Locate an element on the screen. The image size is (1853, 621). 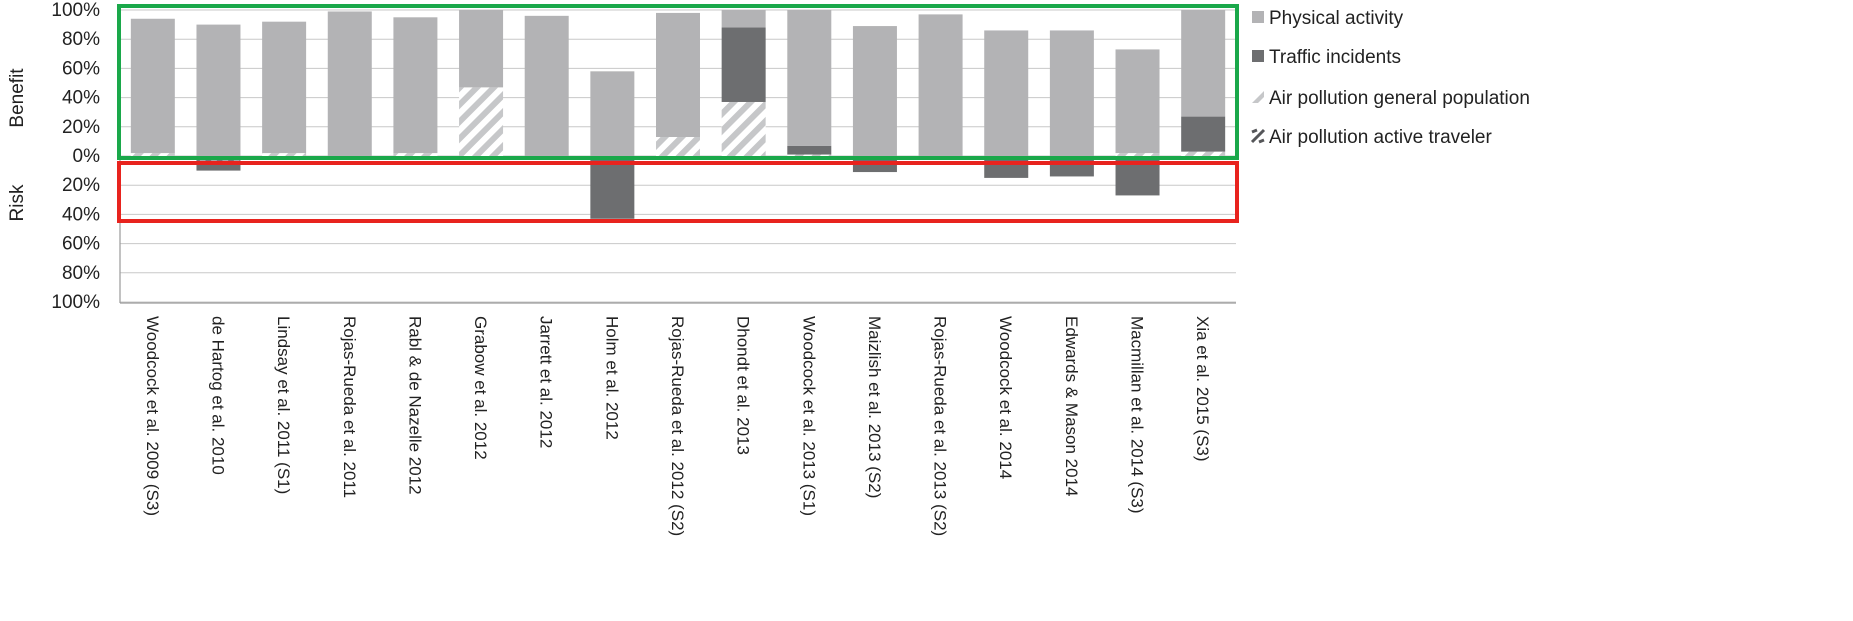
risk-highlight-box is located at coordinates (678, 192).